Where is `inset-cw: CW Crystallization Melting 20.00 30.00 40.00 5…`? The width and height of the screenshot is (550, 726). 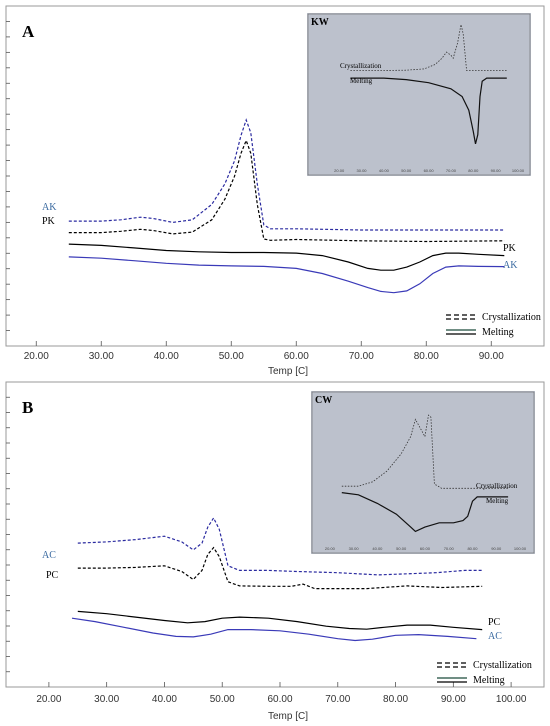 inset-cw: CW Crystallization Melting 20.00 30.00 40.00 5… is located at coordinates (423, 472).